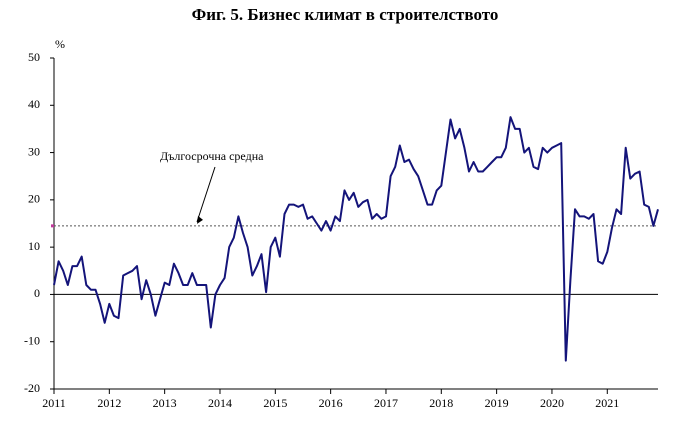  Describe the element at coordinates (34, 104) in the screenshot. I see `y-tick-label: 40` at that location.